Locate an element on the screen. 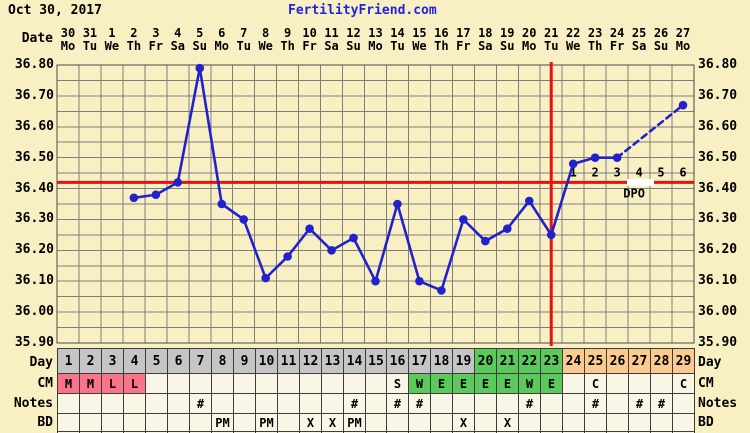 This screenshot has width=750, height=433. cycle-day-cell-day-9: 9 is located at coordinates (244, 361).